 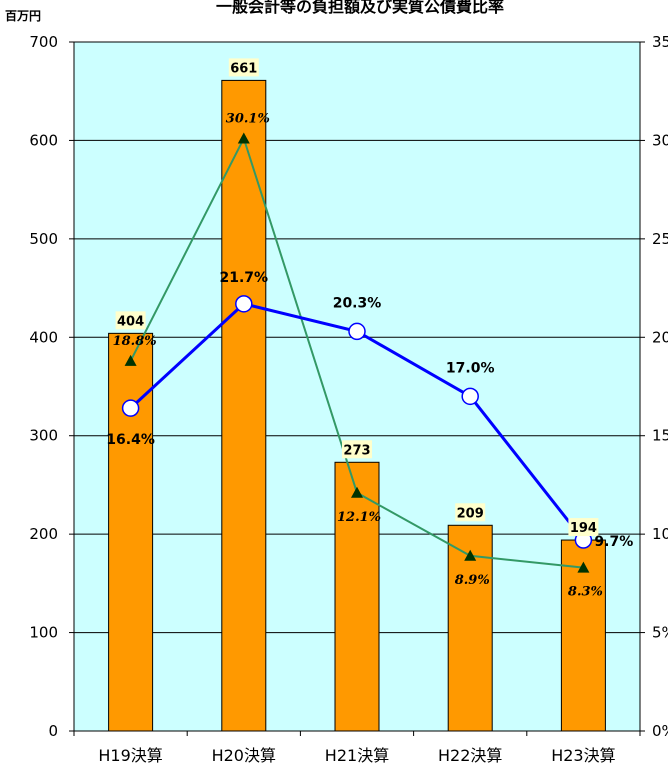 I want to click on x-tick-label: H20決算, so click(x=244, y=755).